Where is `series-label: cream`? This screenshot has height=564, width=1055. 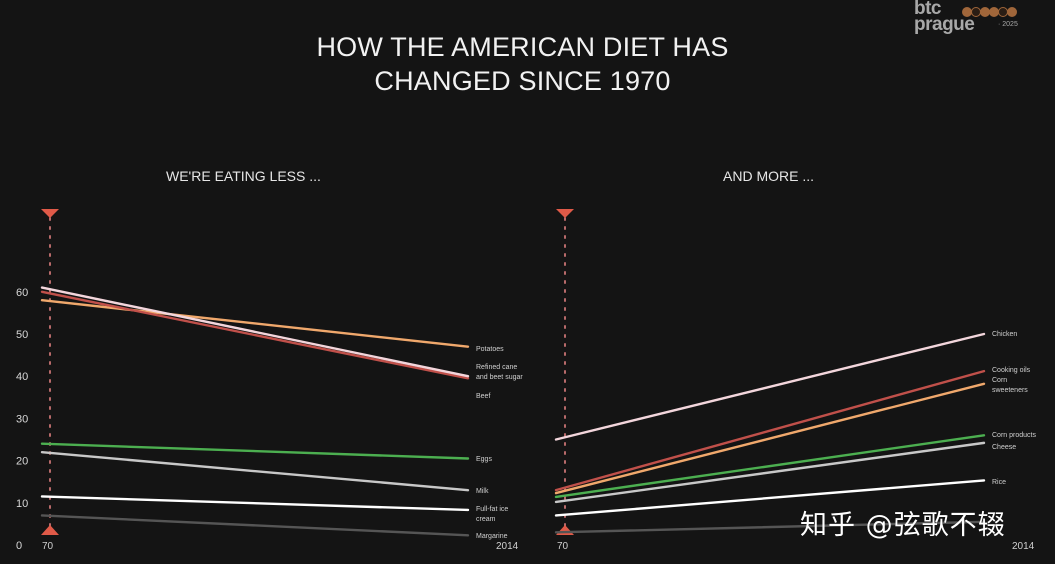 series-label: cream is located at coordinates (486, 519).